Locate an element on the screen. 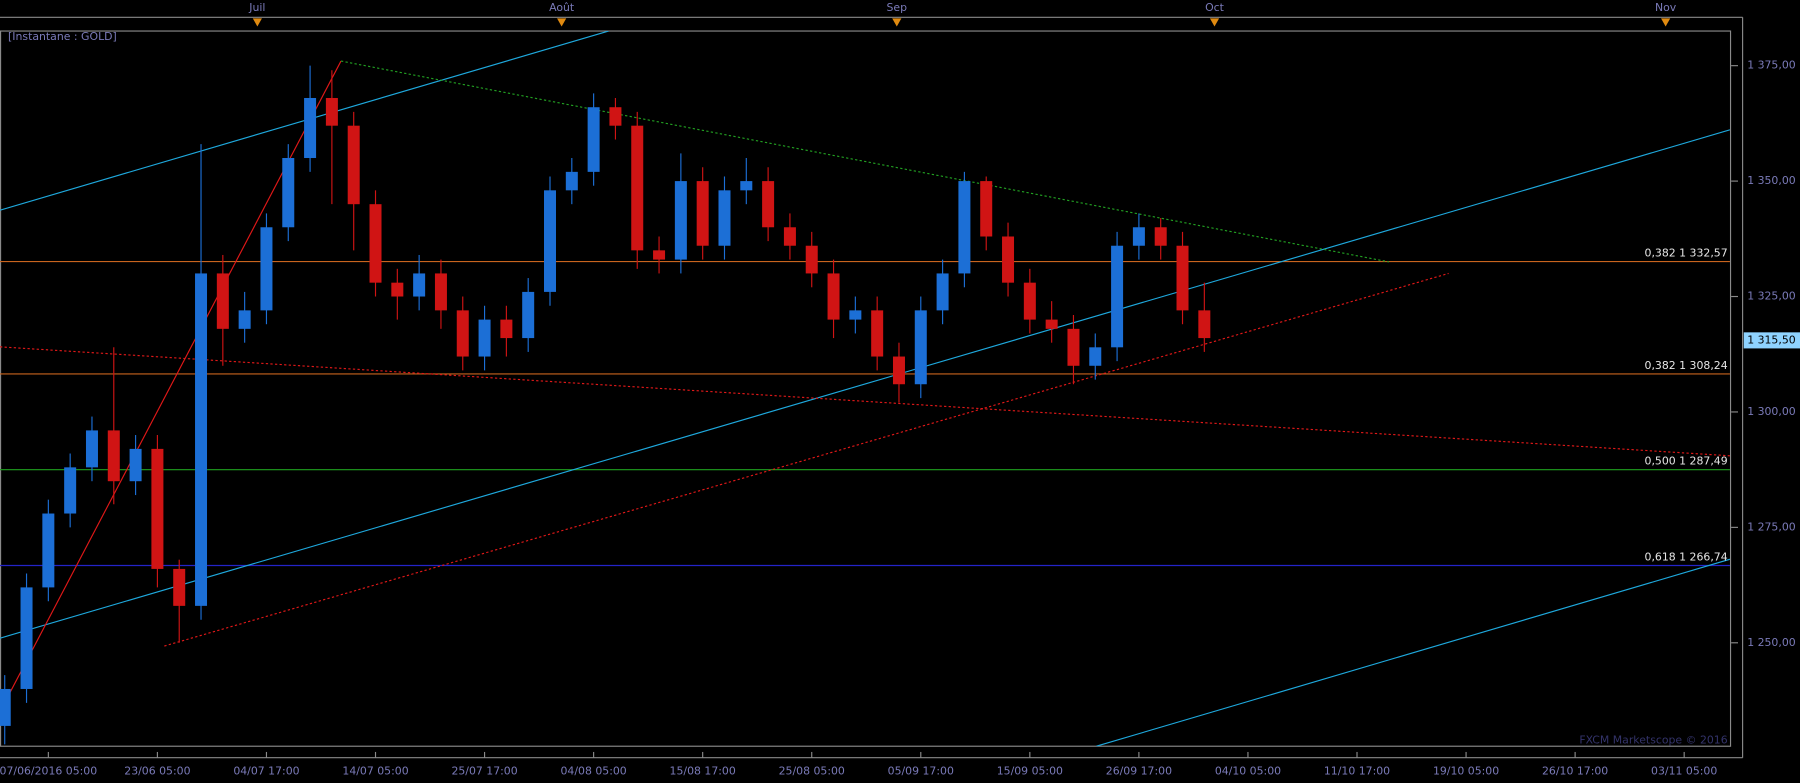 The height and width of the screenshot is (783, 1800). chart-title: [Instantane : GOLD] is located at coordinates (62, 36).